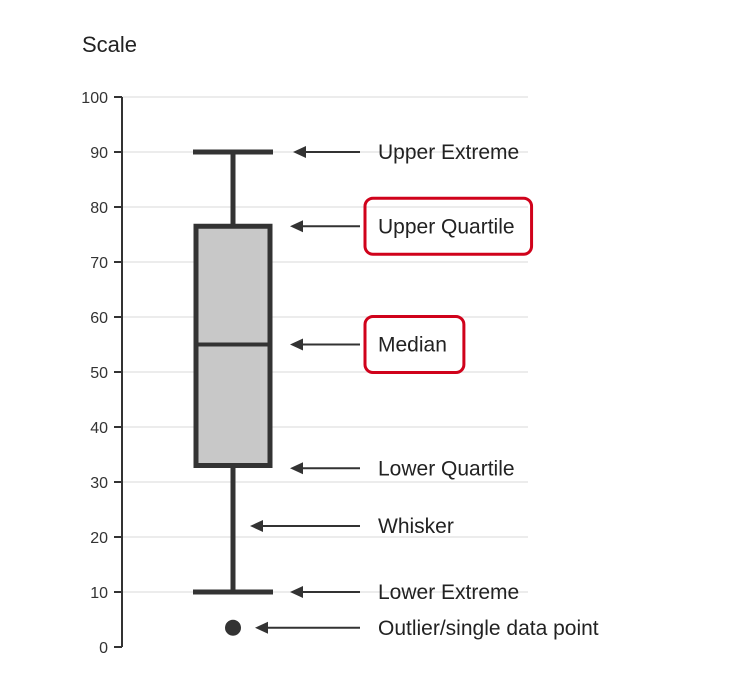  What do you see at coordinates (446, 468) in the screenshot?
I see `annotation-label-lower-quartile: Lower Quartile` at bounding box center [446, 468].